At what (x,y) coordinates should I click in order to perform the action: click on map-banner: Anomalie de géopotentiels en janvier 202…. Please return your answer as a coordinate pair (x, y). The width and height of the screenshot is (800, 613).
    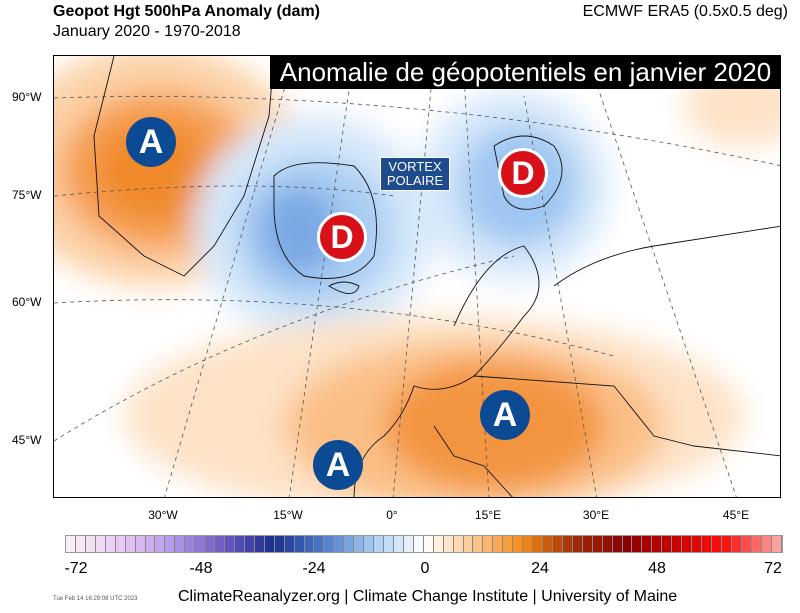
    Looking at the image, I should click on (525, 72).